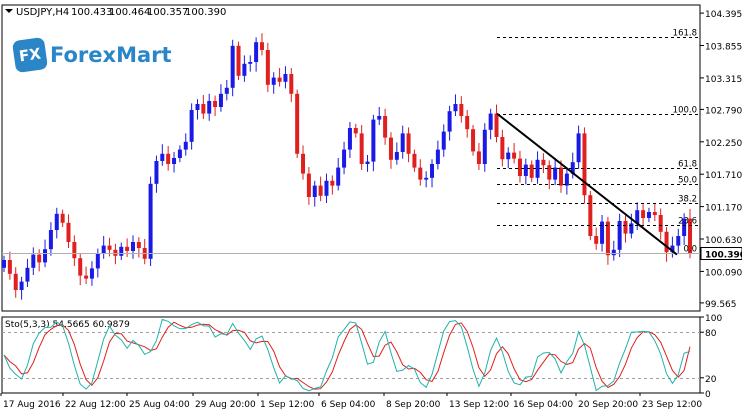 The width and height of the screenshot is (742, 415). I want to click on fib-level-label: 38.2, so click(687, 200).